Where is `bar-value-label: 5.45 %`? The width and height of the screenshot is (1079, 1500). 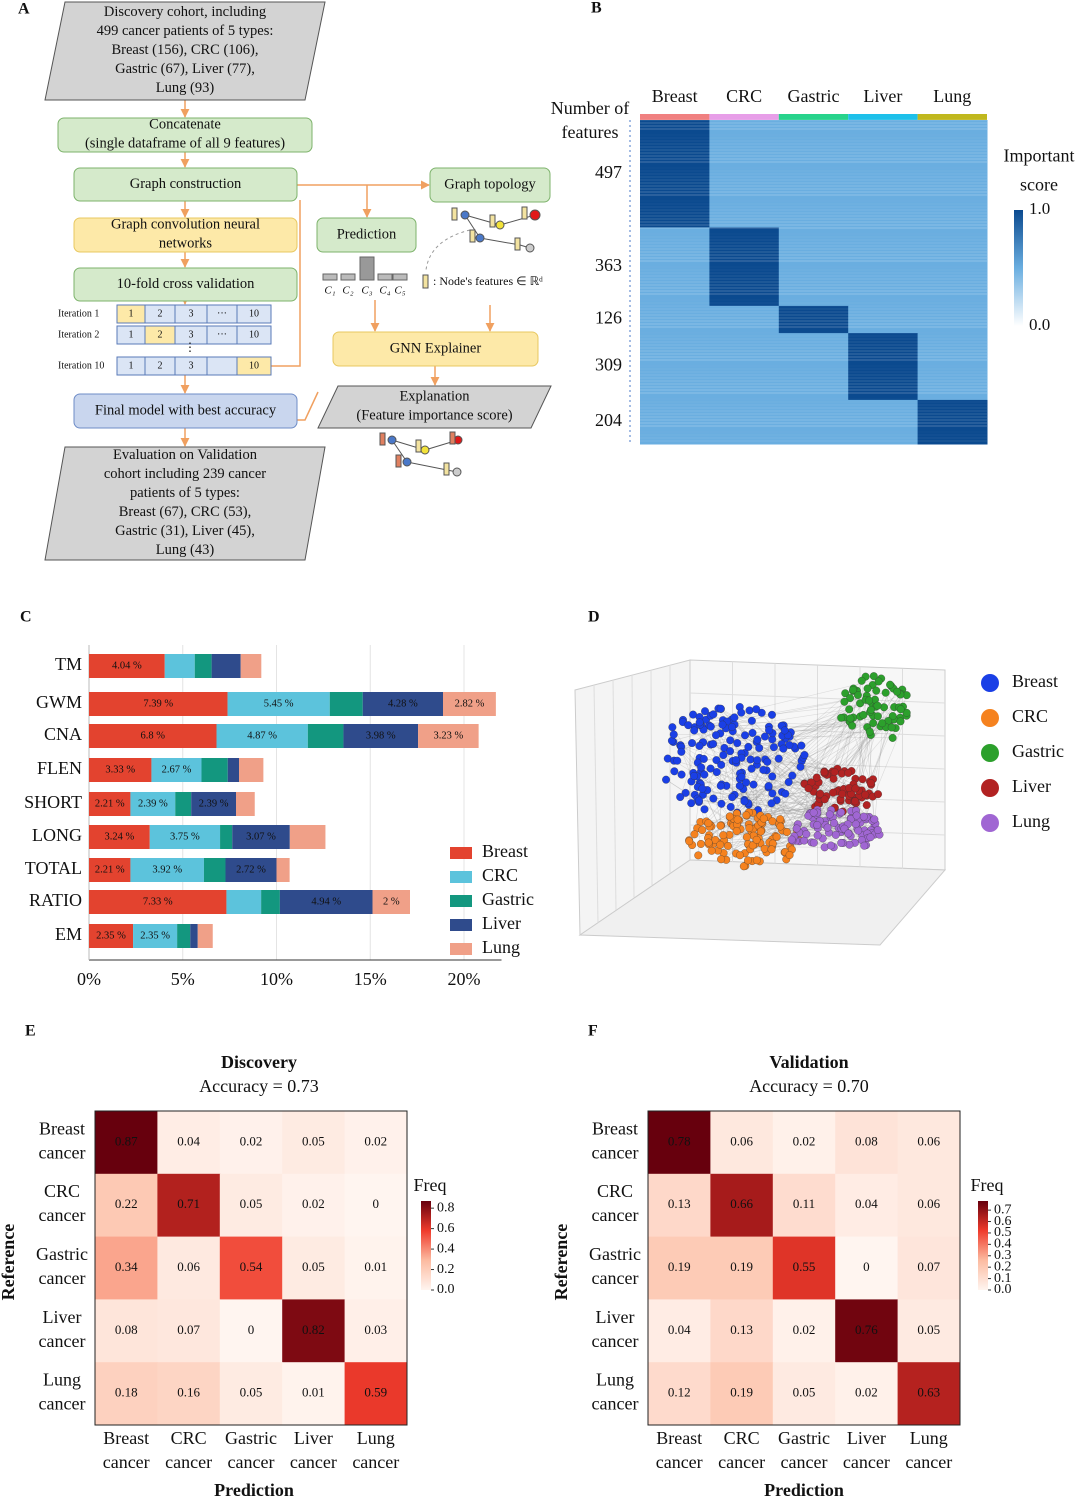 bar-value-label: 5.45 % is located at coordinates (279, 703).